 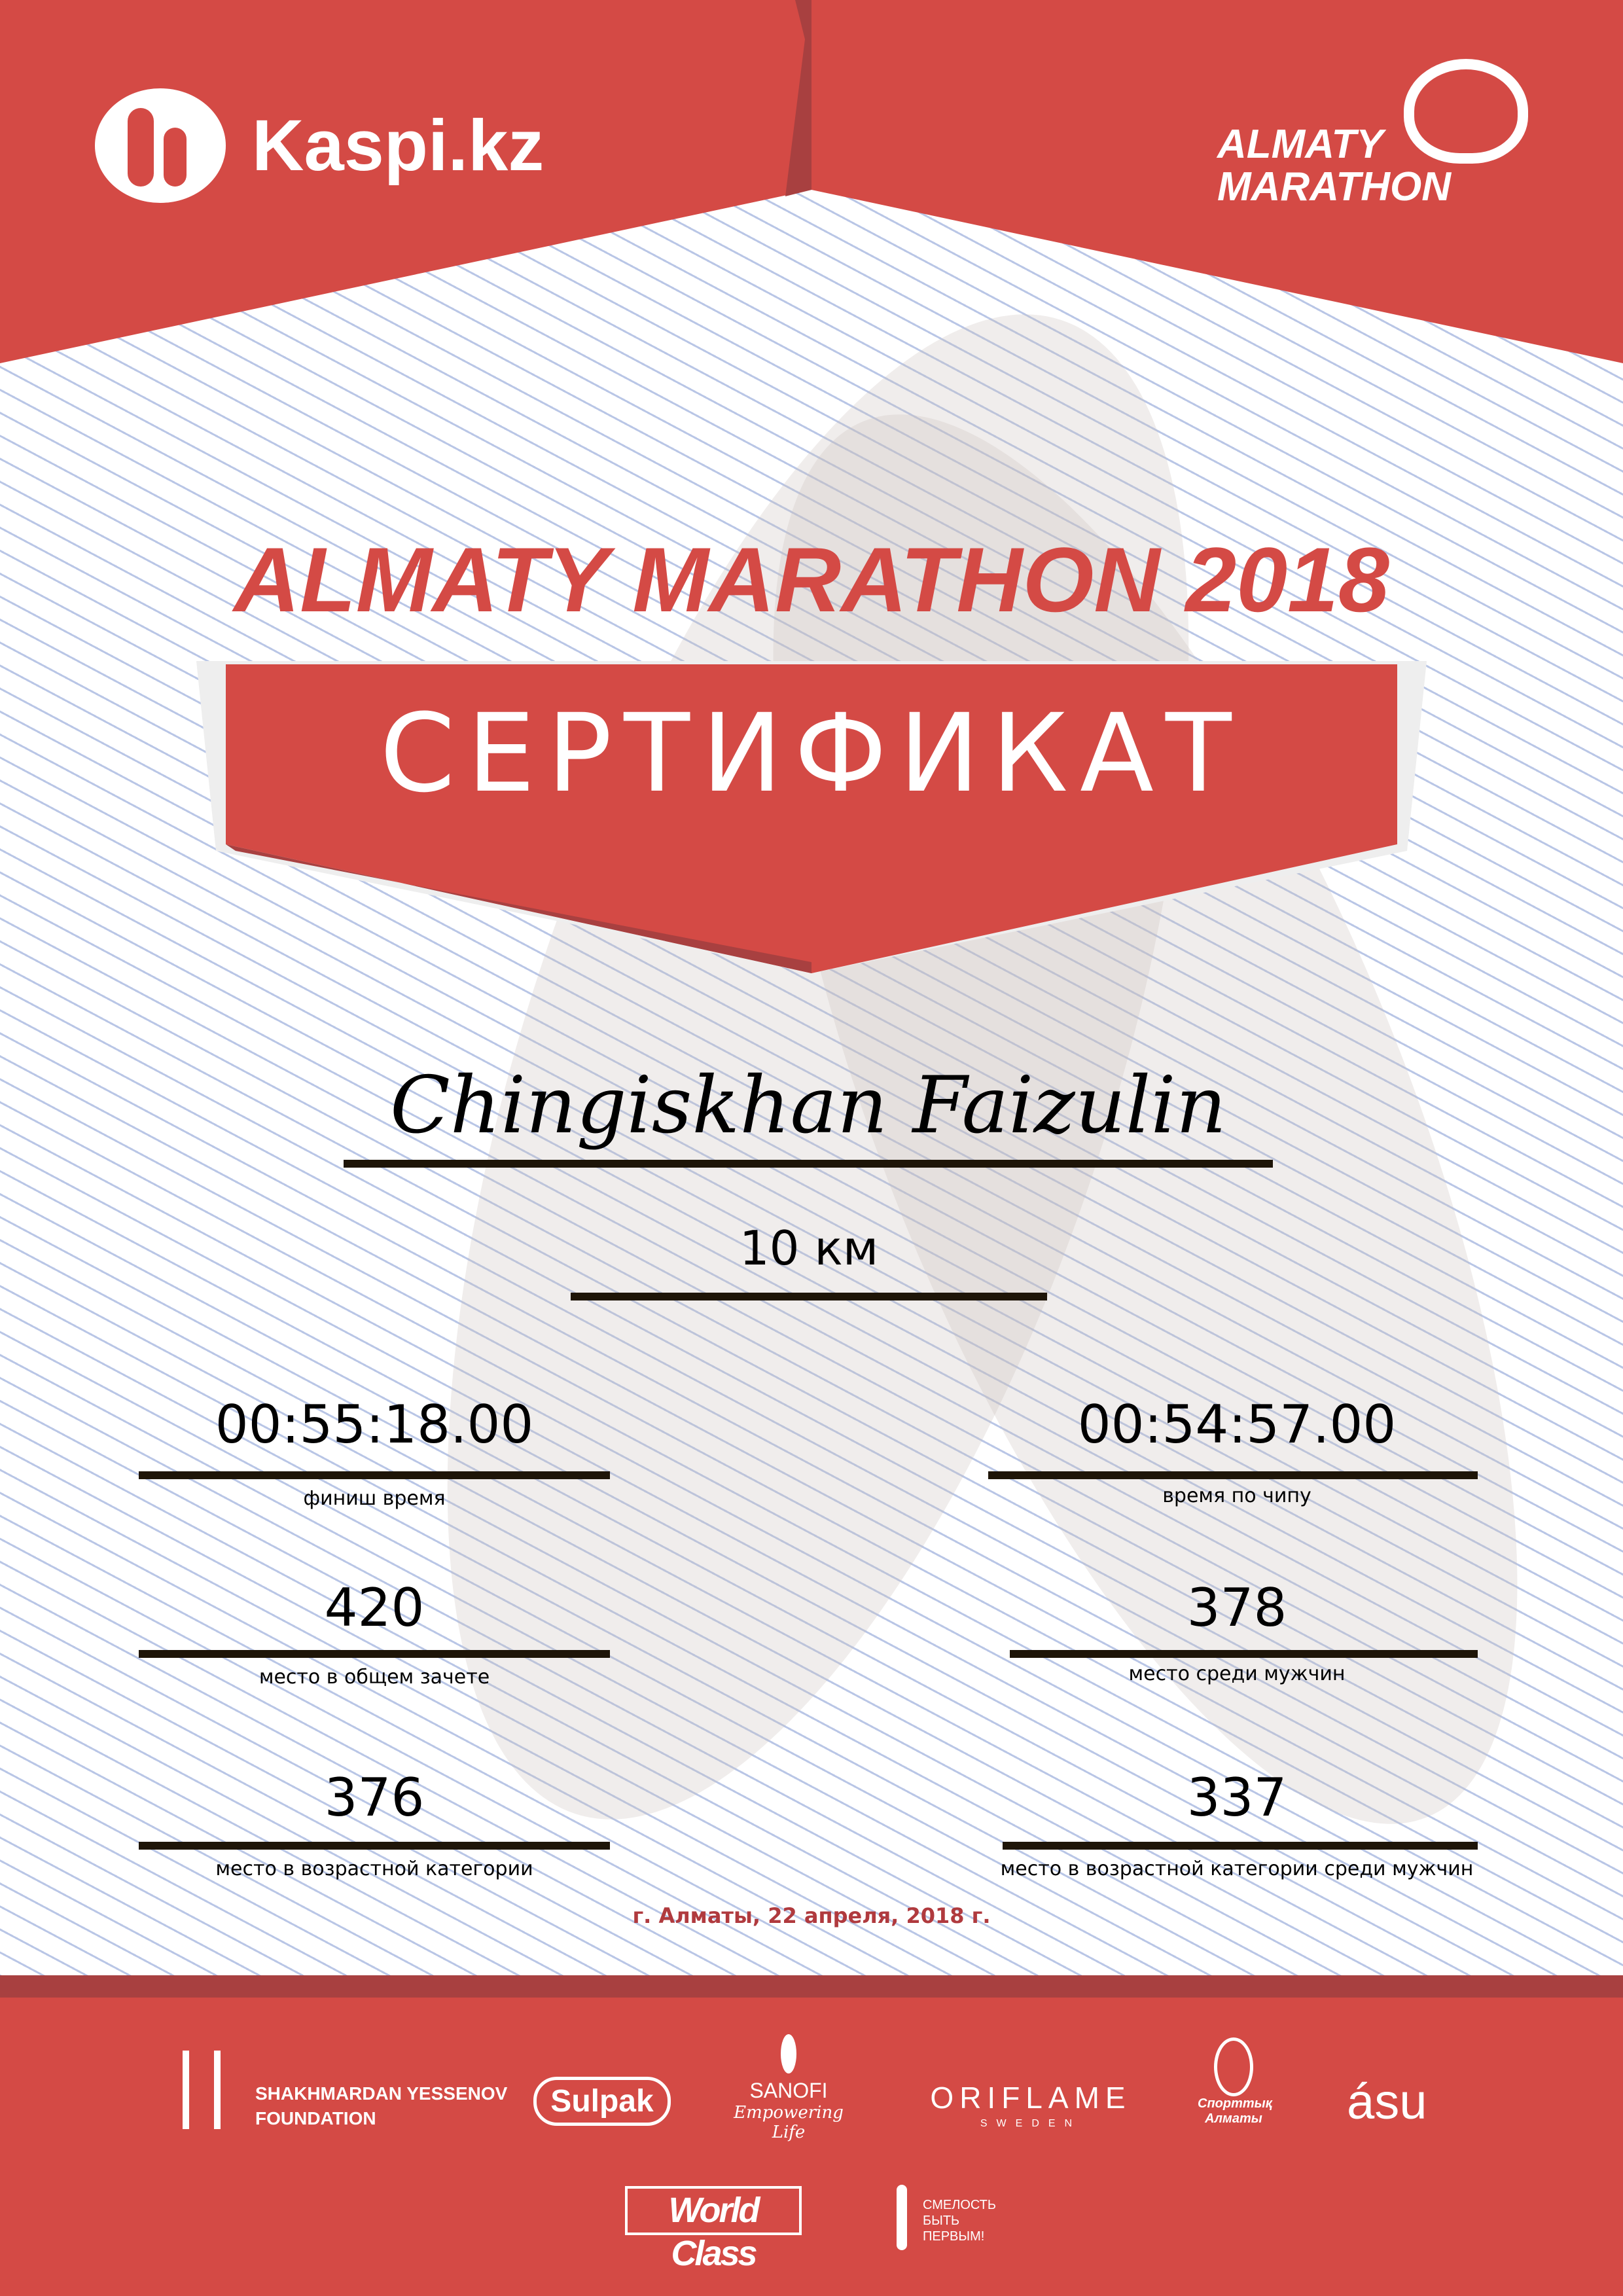 I want to click on age-place-line, so click(x=374, y=1846).